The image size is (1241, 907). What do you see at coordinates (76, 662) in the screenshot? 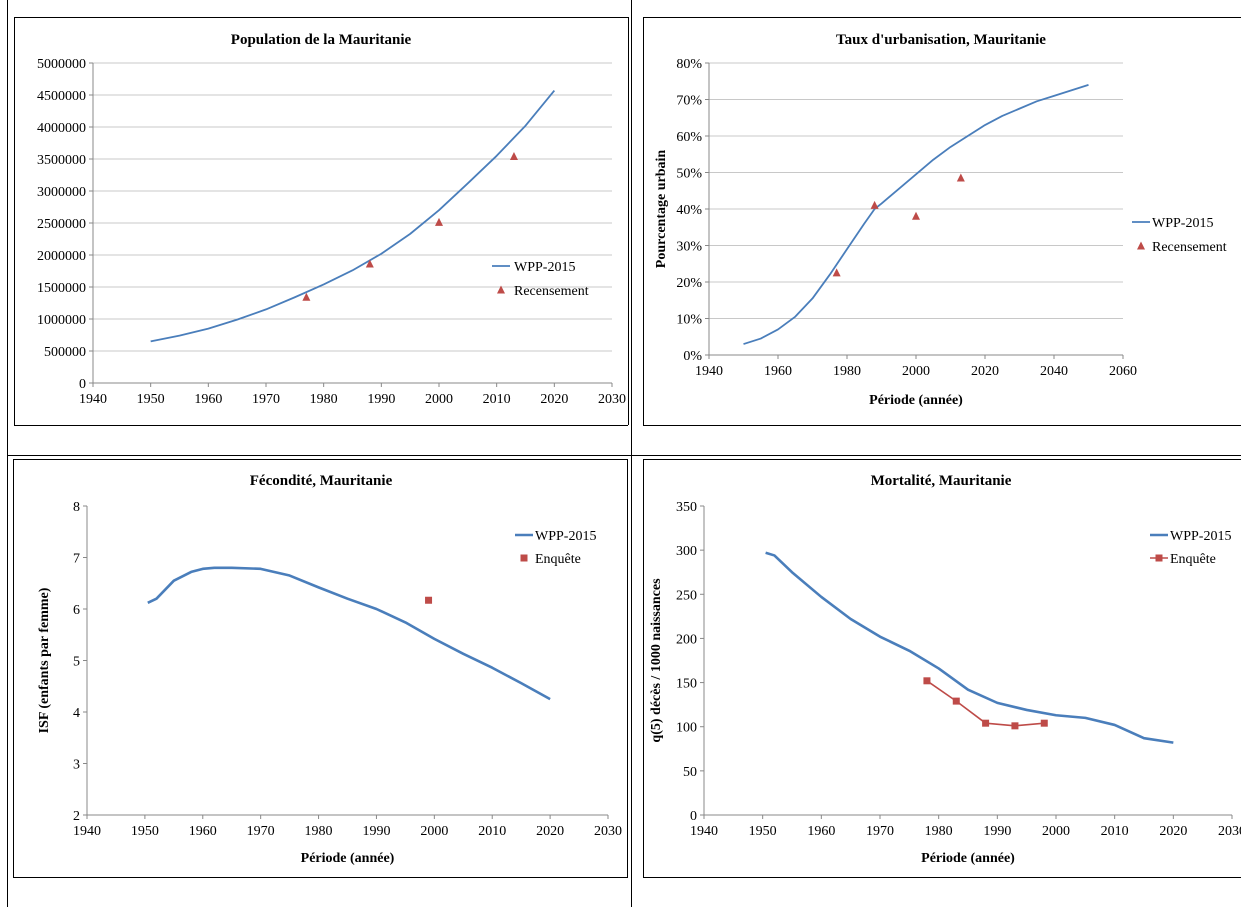
I see `y-tick-label: 5` at bounding box center [76, 662].